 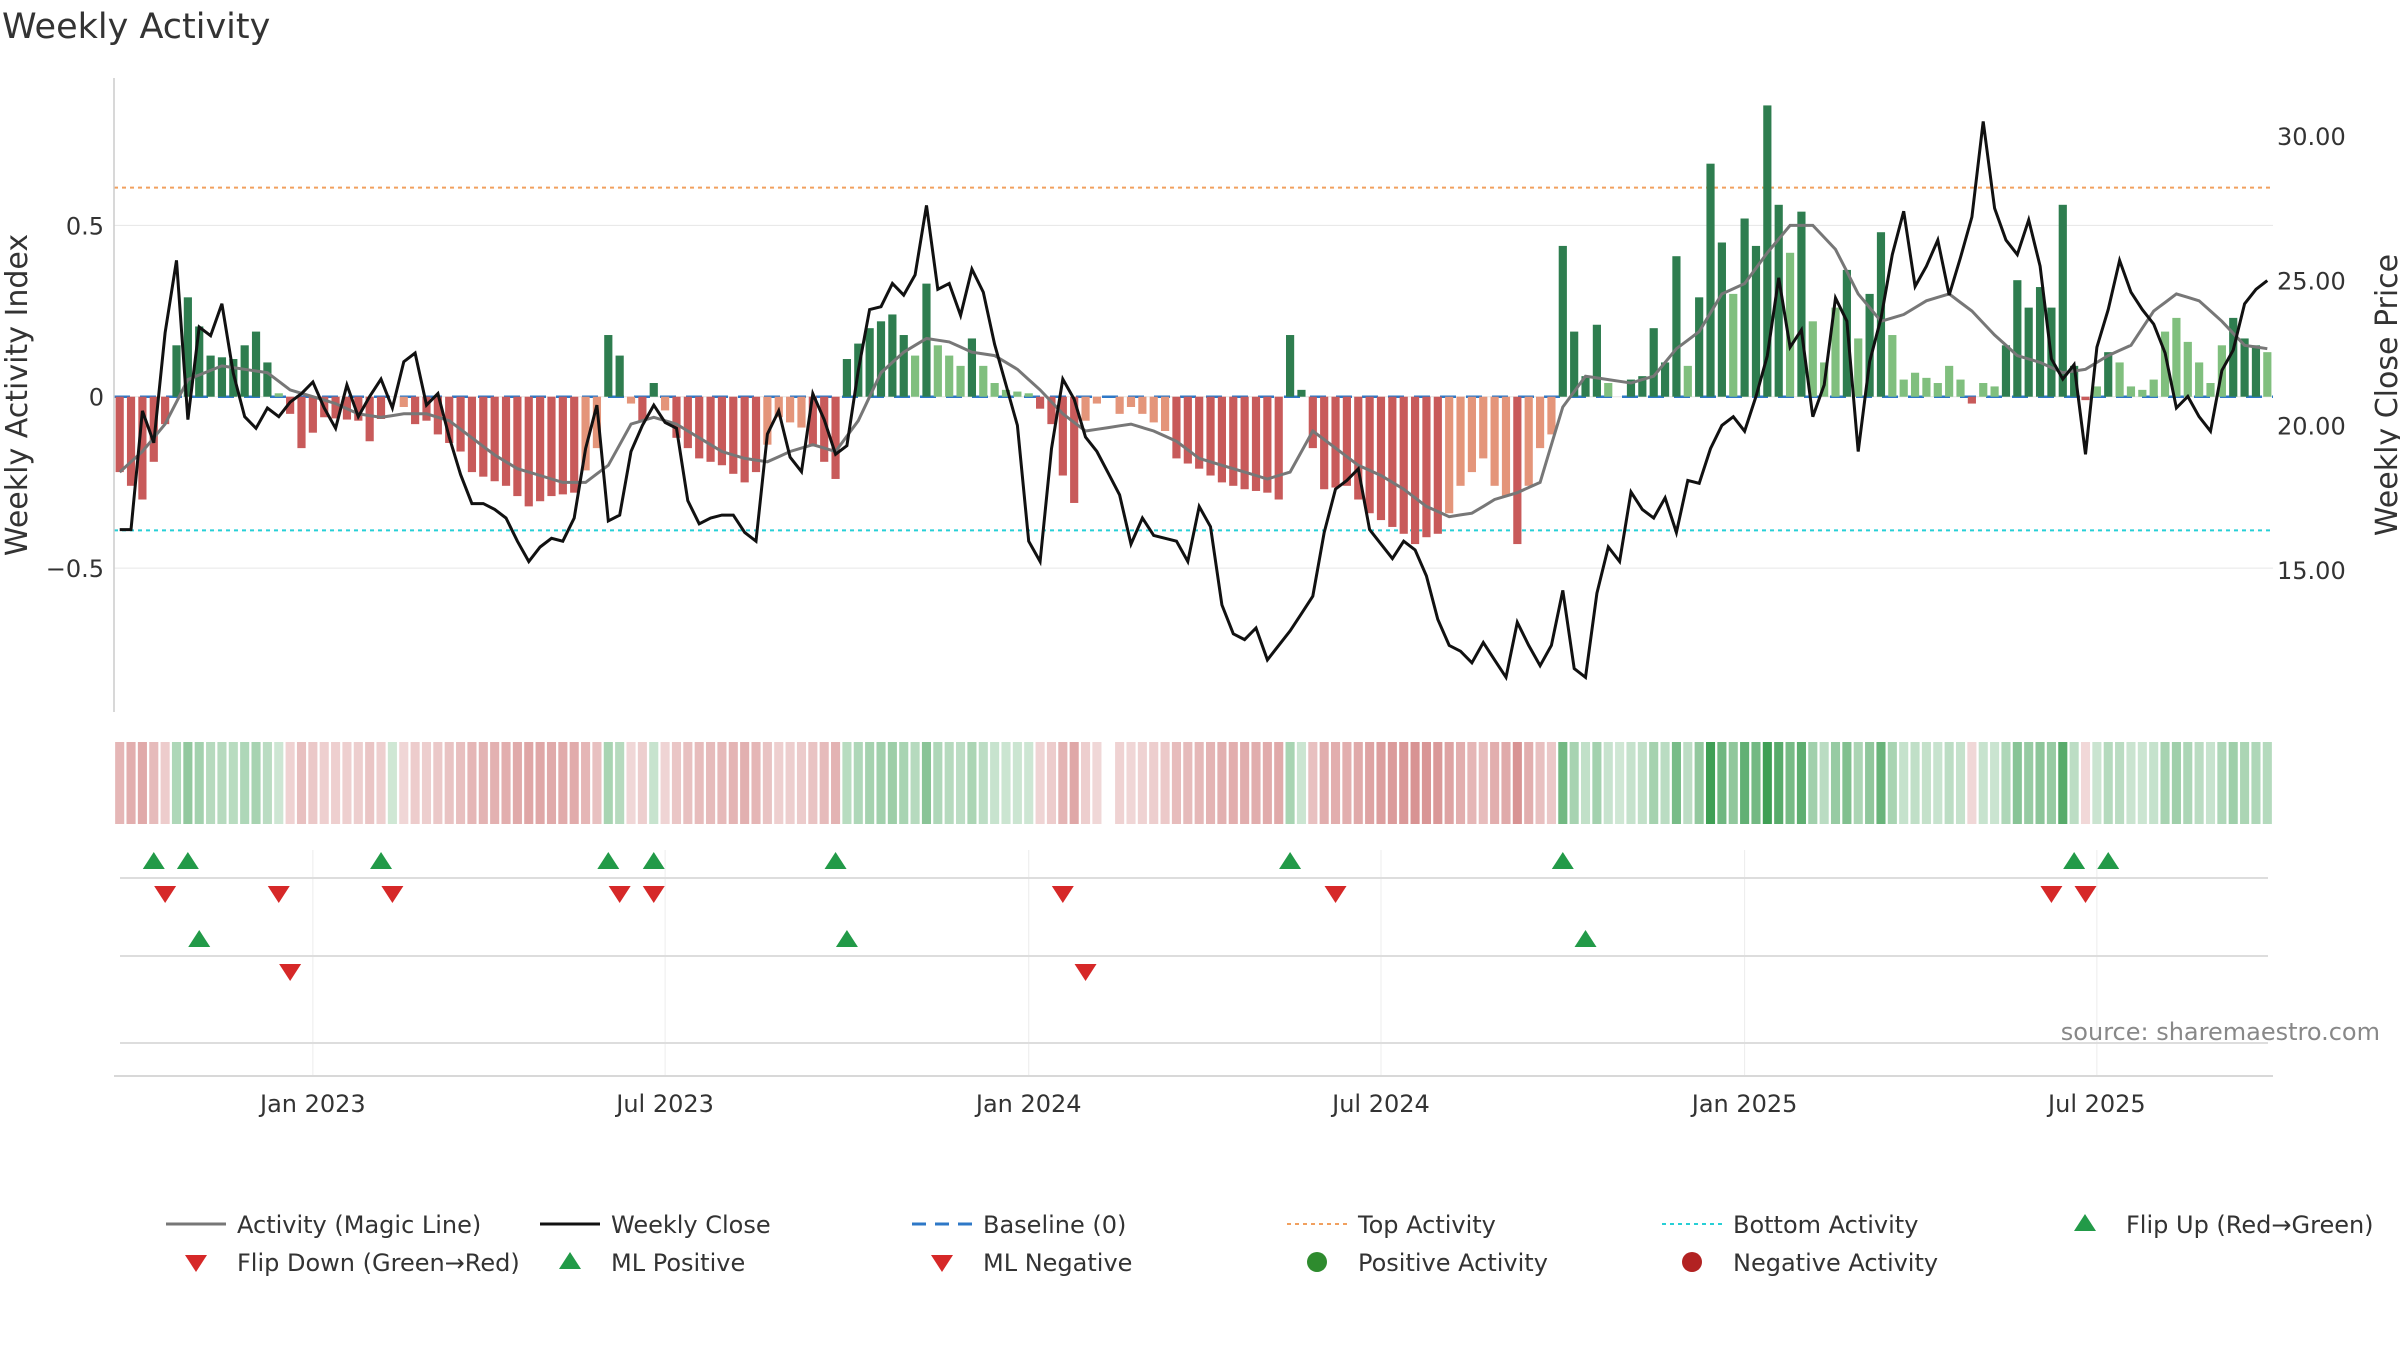 What do you see at coordinates (1453, 1263) in the screenshot?
I see `legend-label: Positive Activity` at bounding box center [1453, 1263].